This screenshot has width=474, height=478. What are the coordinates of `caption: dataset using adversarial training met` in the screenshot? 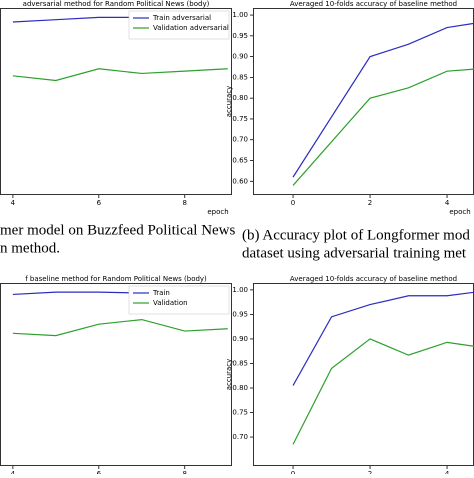 It's located at (354, 253).